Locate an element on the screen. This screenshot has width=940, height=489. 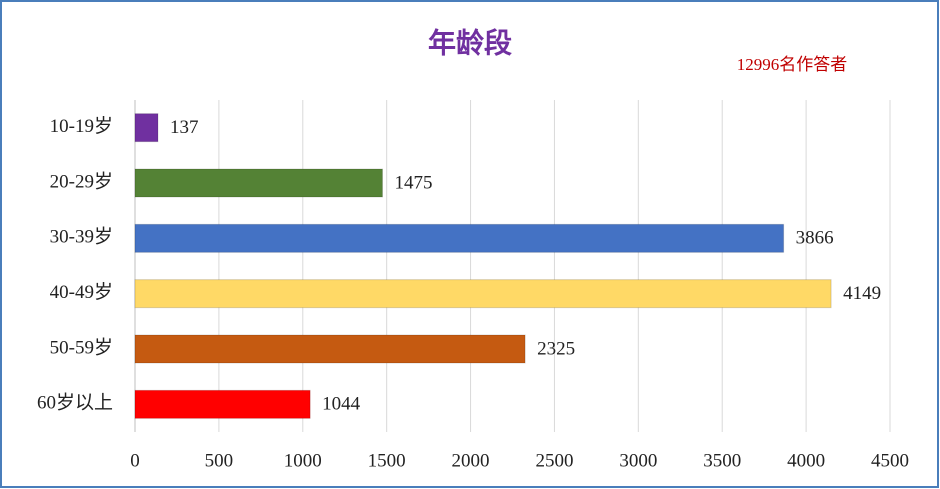
y-tick-label: 20-29岁 is located at coordinates (81, 181).